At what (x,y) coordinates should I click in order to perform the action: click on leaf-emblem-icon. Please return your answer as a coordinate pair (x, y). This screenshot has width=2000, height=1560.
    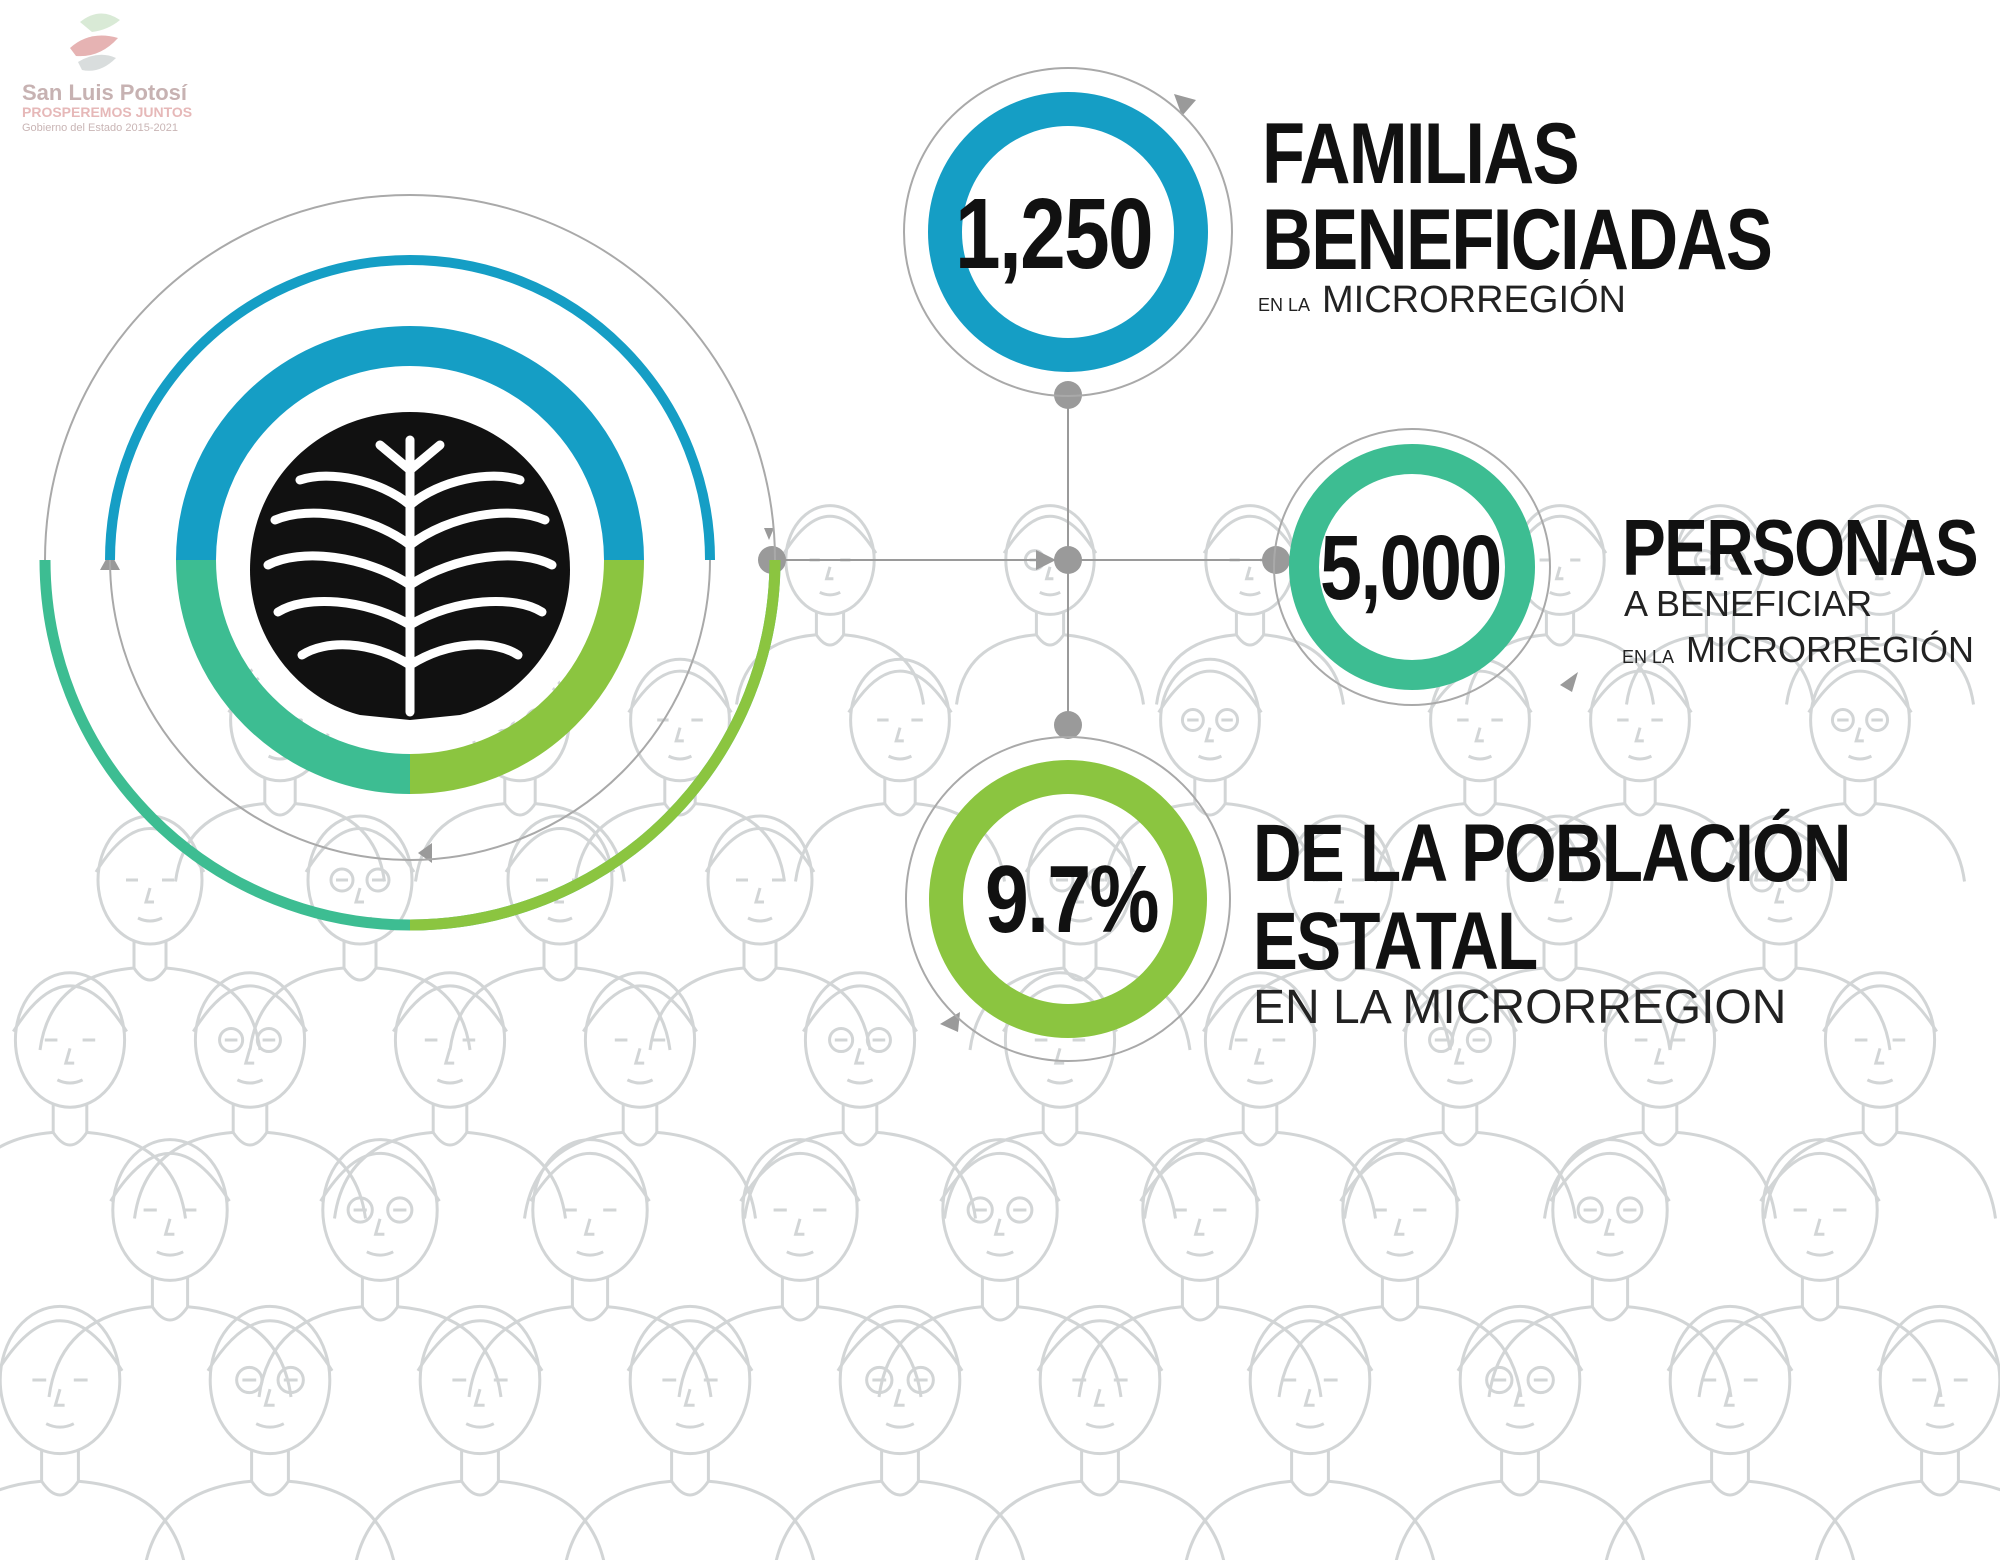
    Looking at the image, I should click on (410, 566).